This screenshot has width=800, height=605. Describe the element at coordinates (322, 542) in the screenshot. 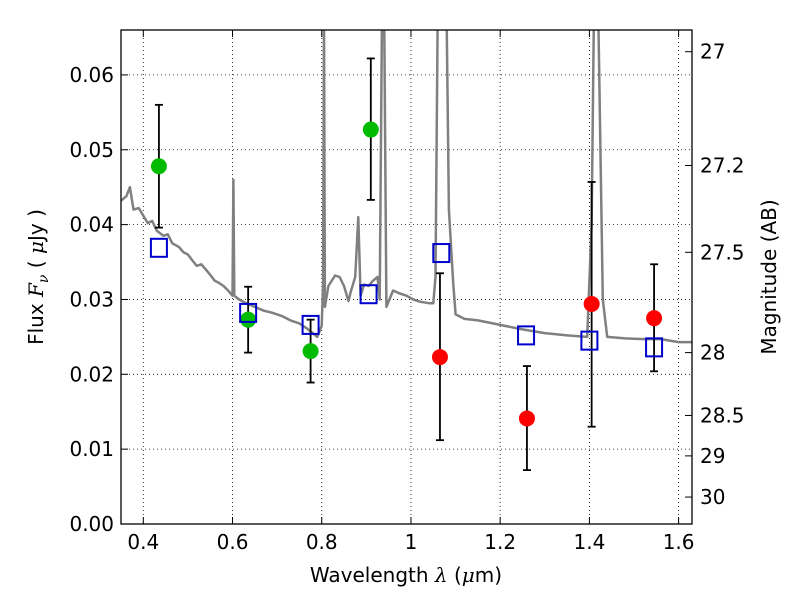

I see `x-tick-label: 0.8` at that location.